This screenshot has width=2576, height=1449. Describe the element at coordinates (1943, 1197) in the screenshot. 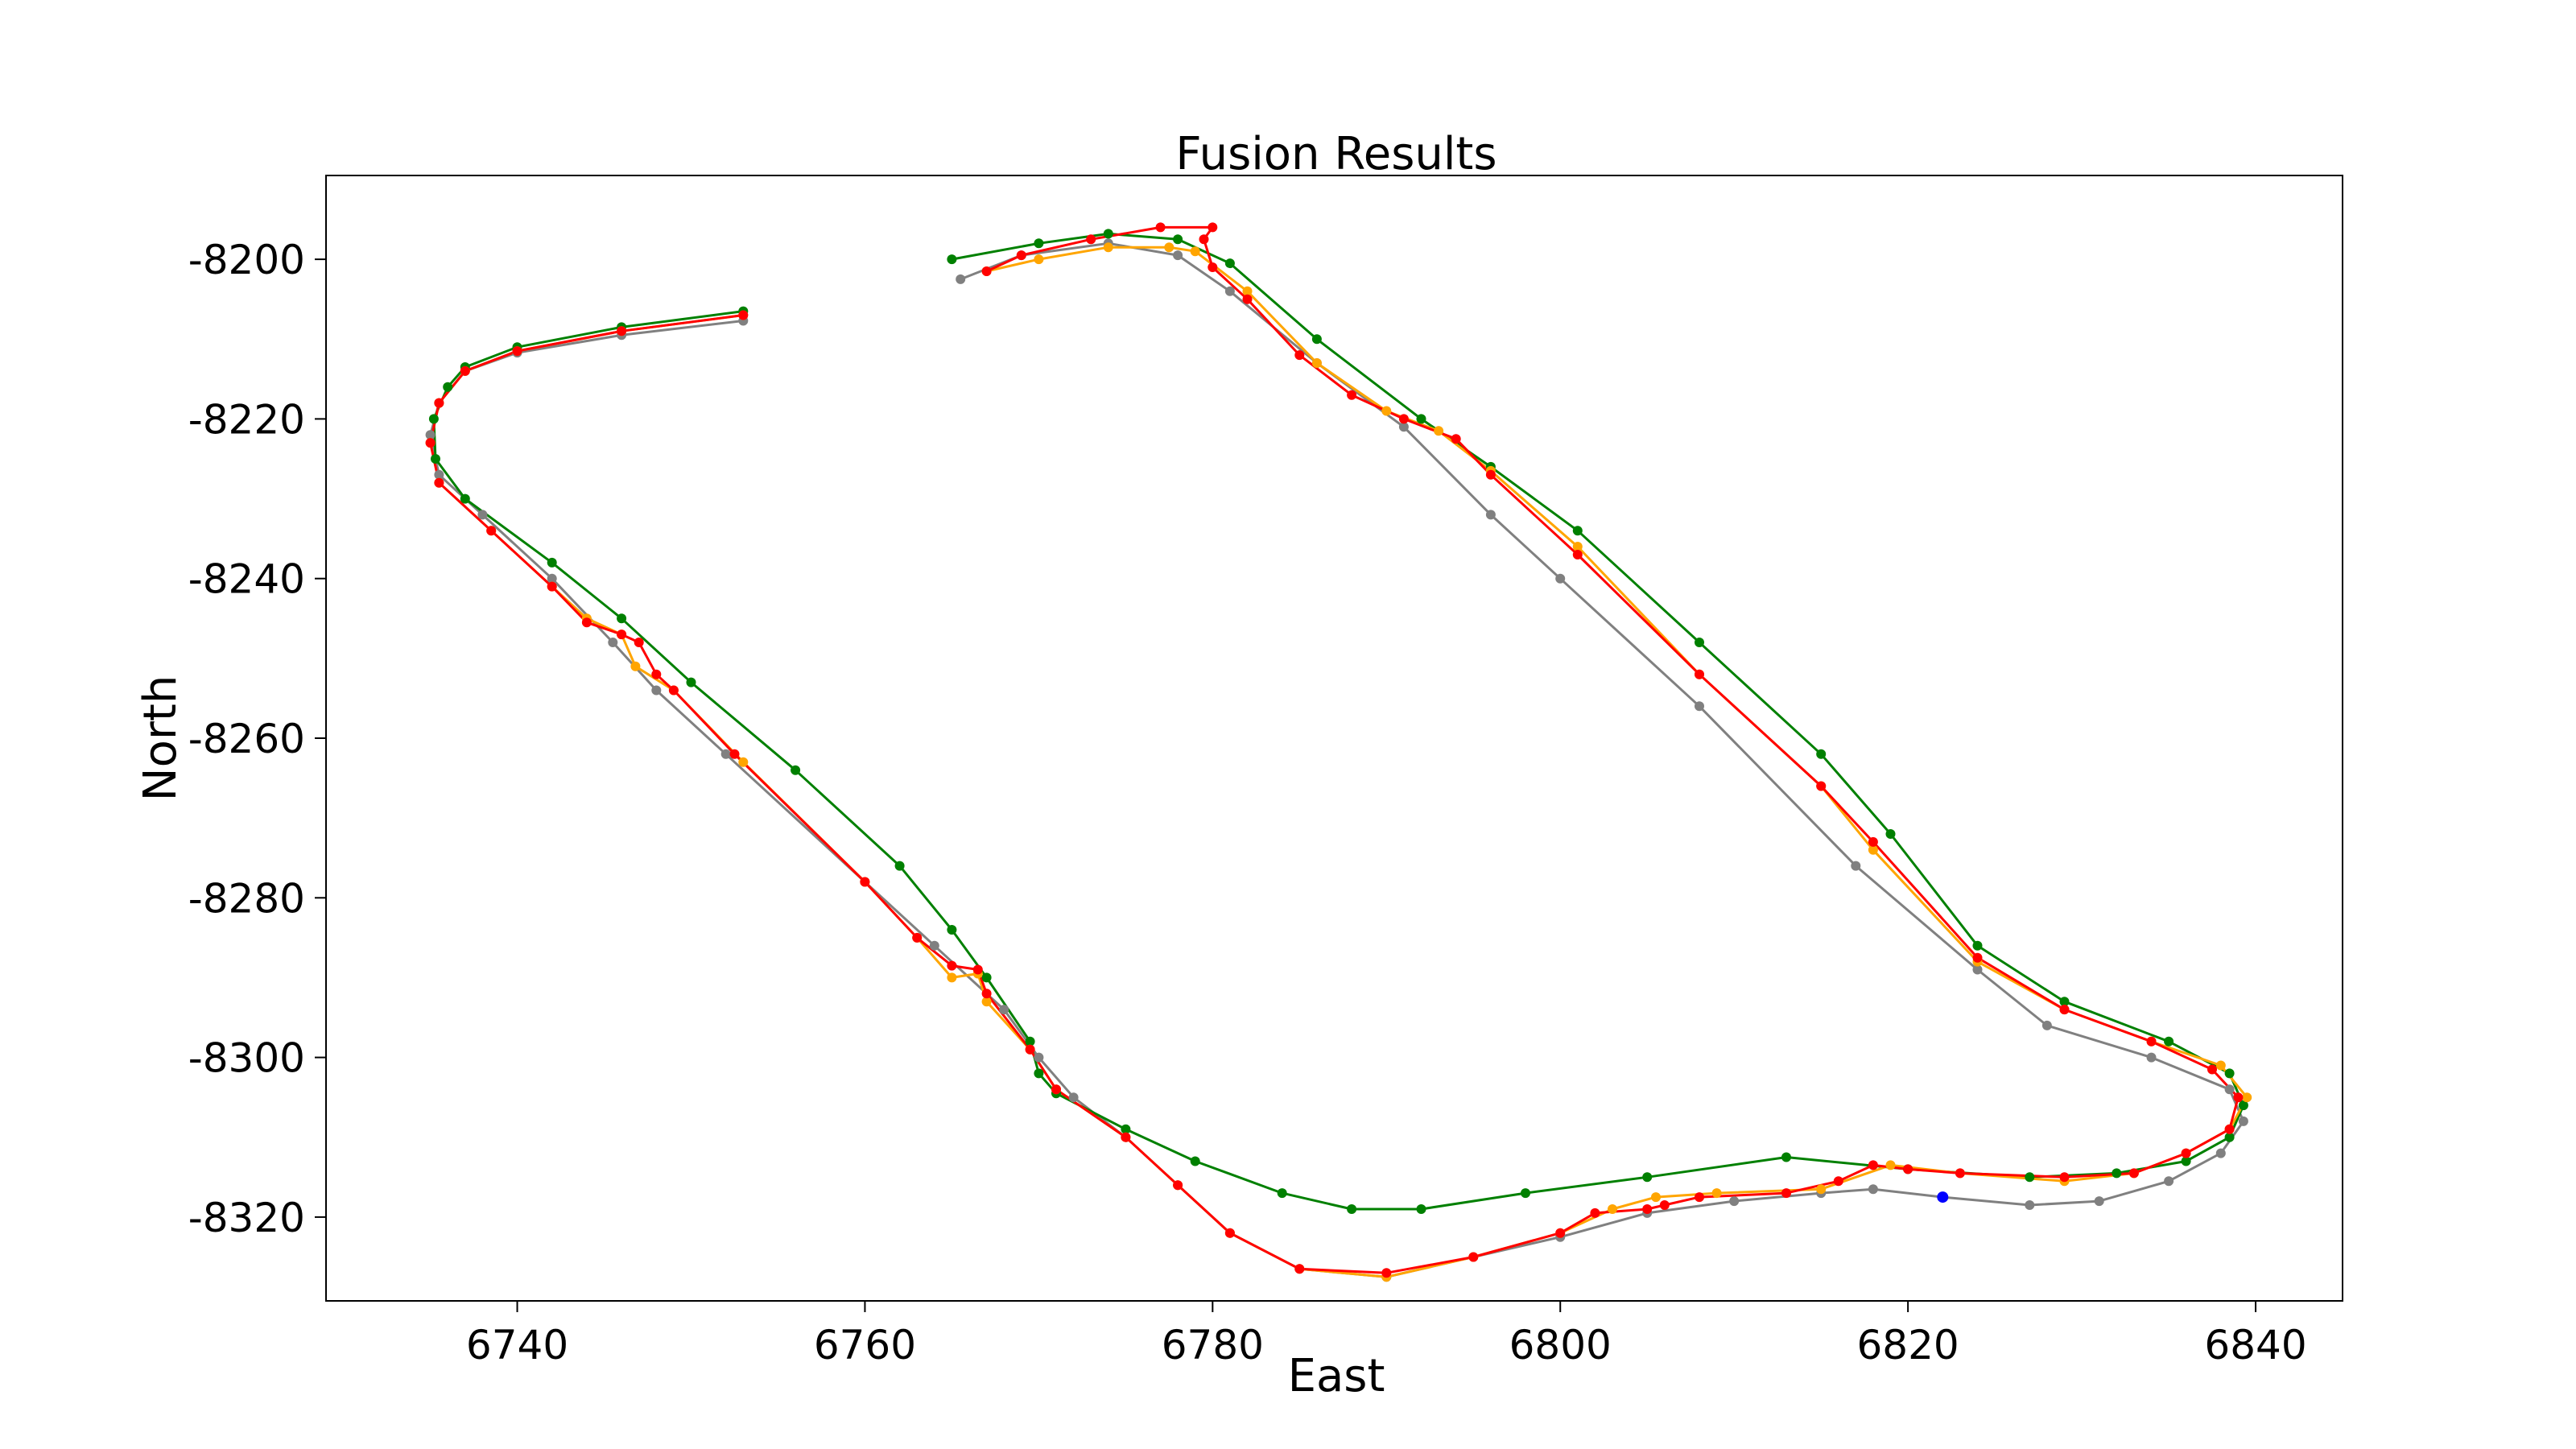

I see `series-4-point` at that location.